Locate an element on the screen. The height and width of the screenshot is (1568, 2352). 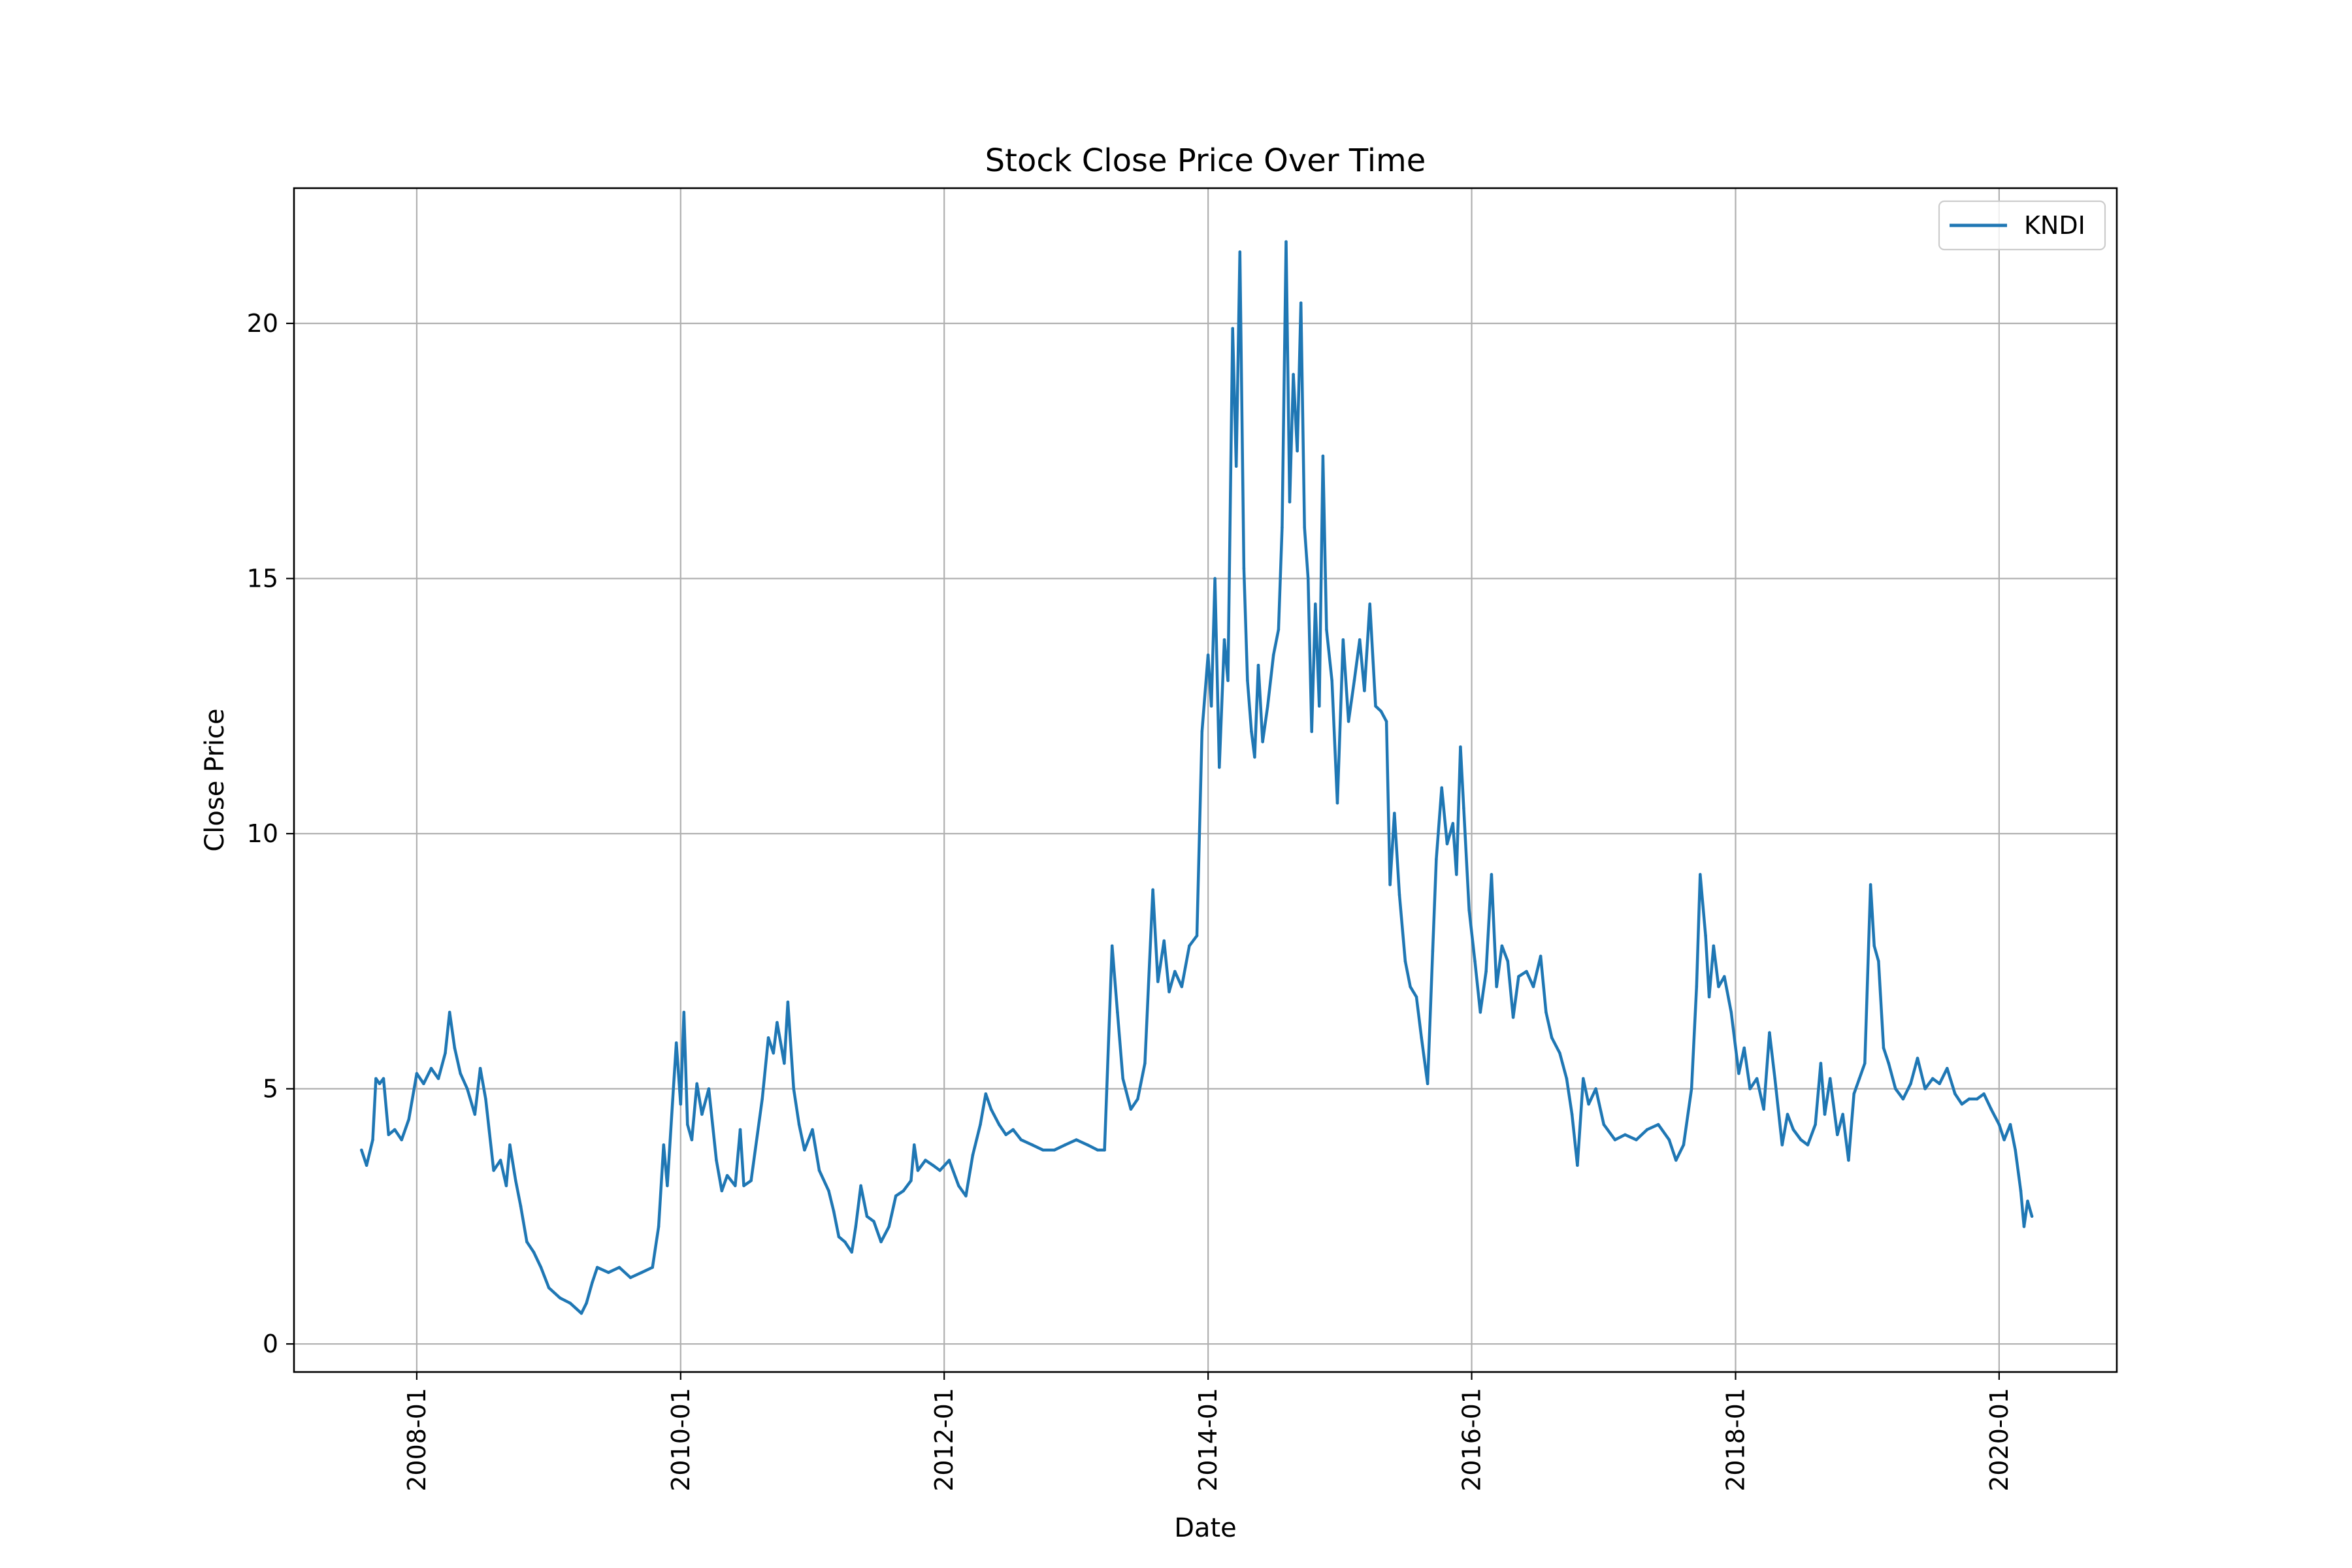
y-tick-label: 0 is located at coordinates (270, 1344).